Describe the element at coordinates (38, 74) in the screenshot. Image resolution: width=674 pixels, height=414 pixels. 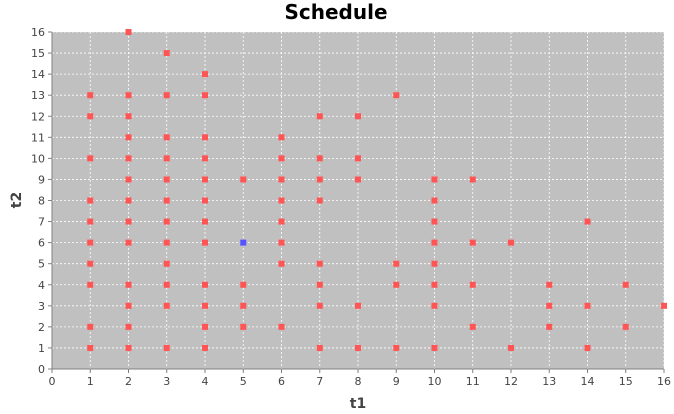
I see `y-tick-label: 14` at that location.